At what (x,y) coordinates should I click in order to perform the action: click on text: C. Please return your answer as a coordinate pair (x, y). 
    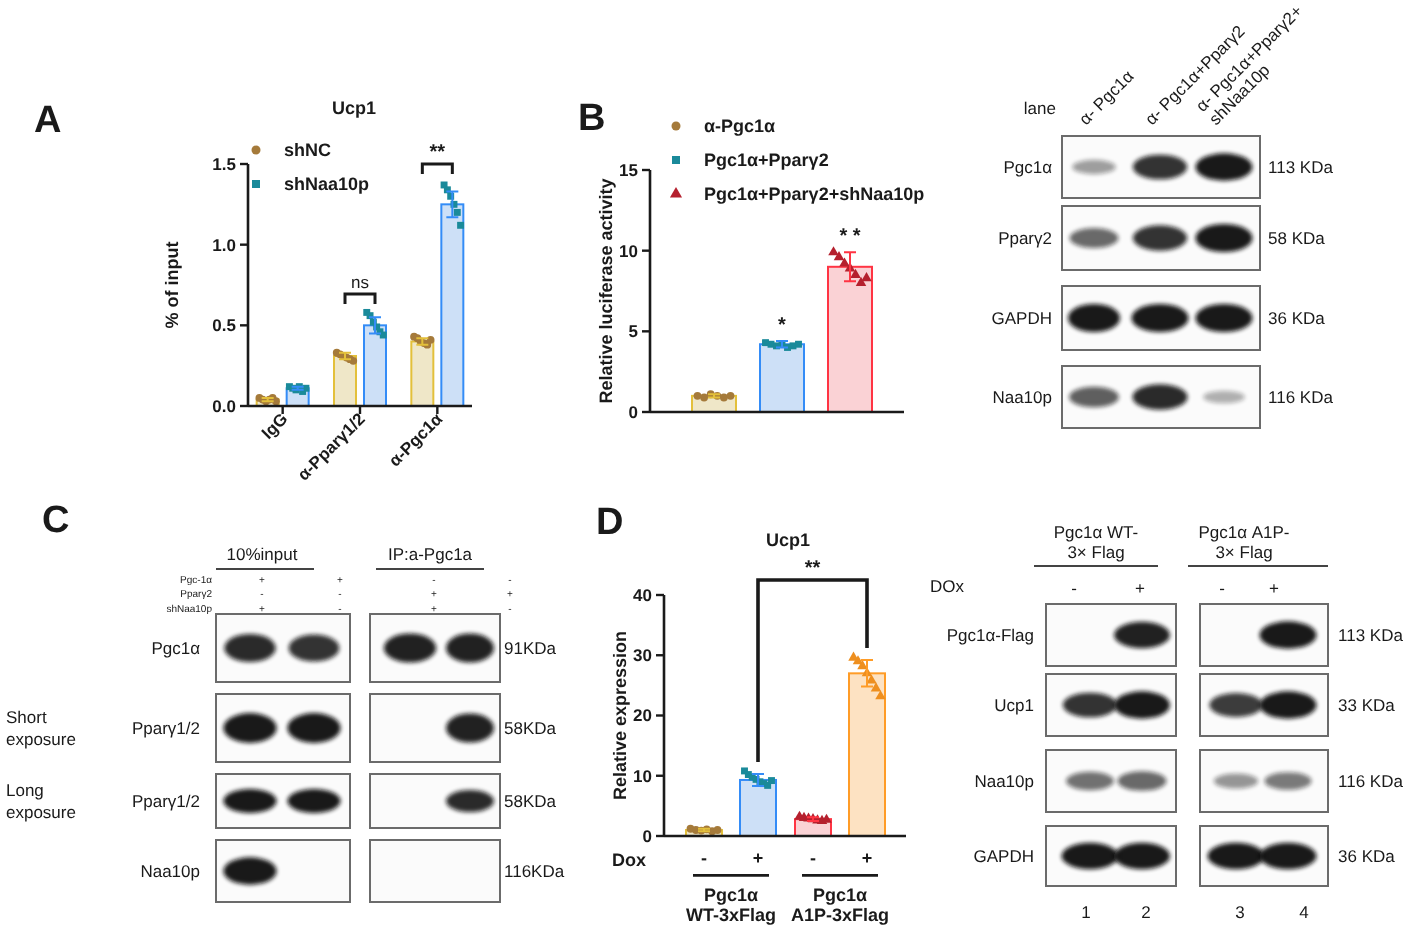
    Looking at the image, I should click on (56, 521).